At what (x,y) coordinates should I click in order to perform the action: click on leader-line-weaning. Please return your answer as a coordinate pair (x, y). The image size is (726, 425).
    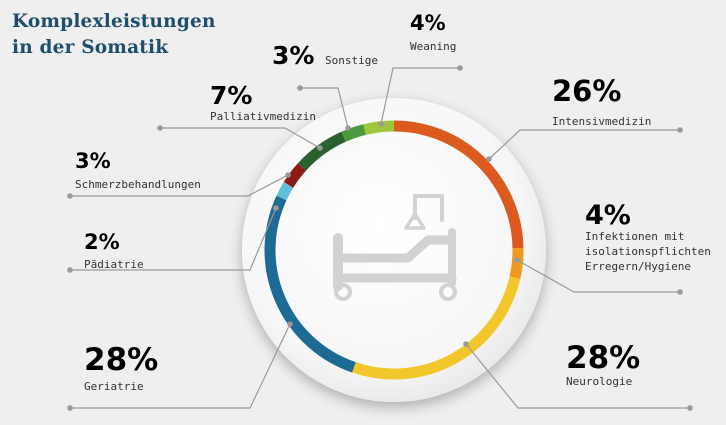
    Looking at the image, I should click on (420, 96).